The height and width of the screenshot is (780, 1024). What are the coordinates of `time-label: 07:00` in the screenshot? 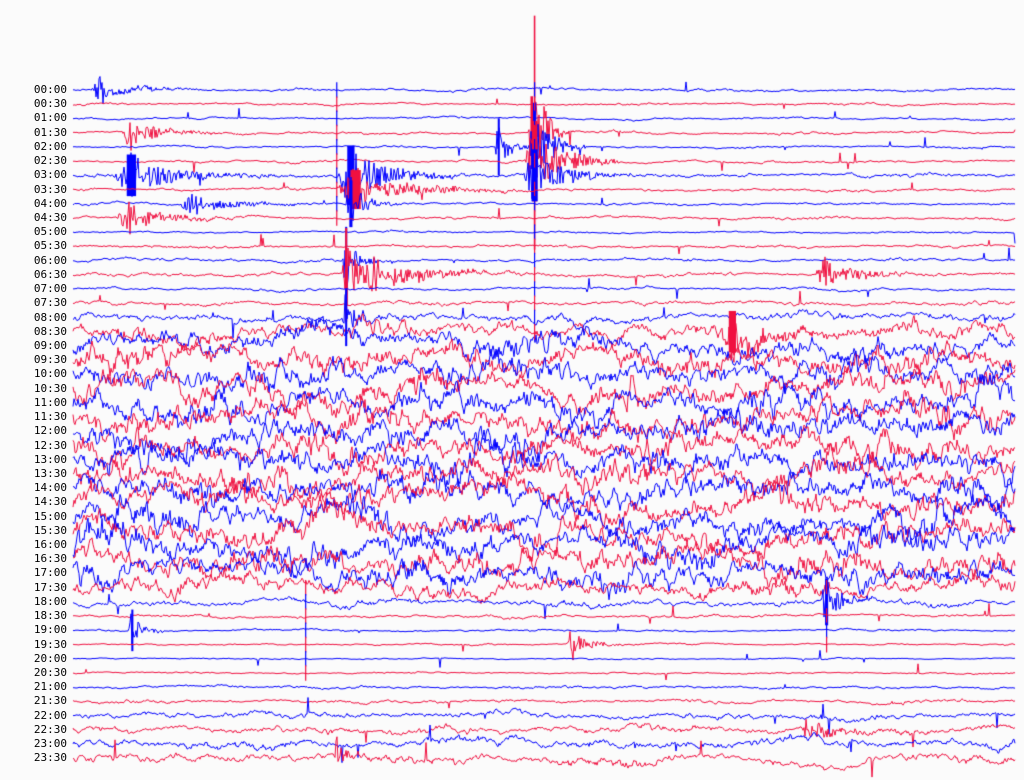 It's located at (50, 289).